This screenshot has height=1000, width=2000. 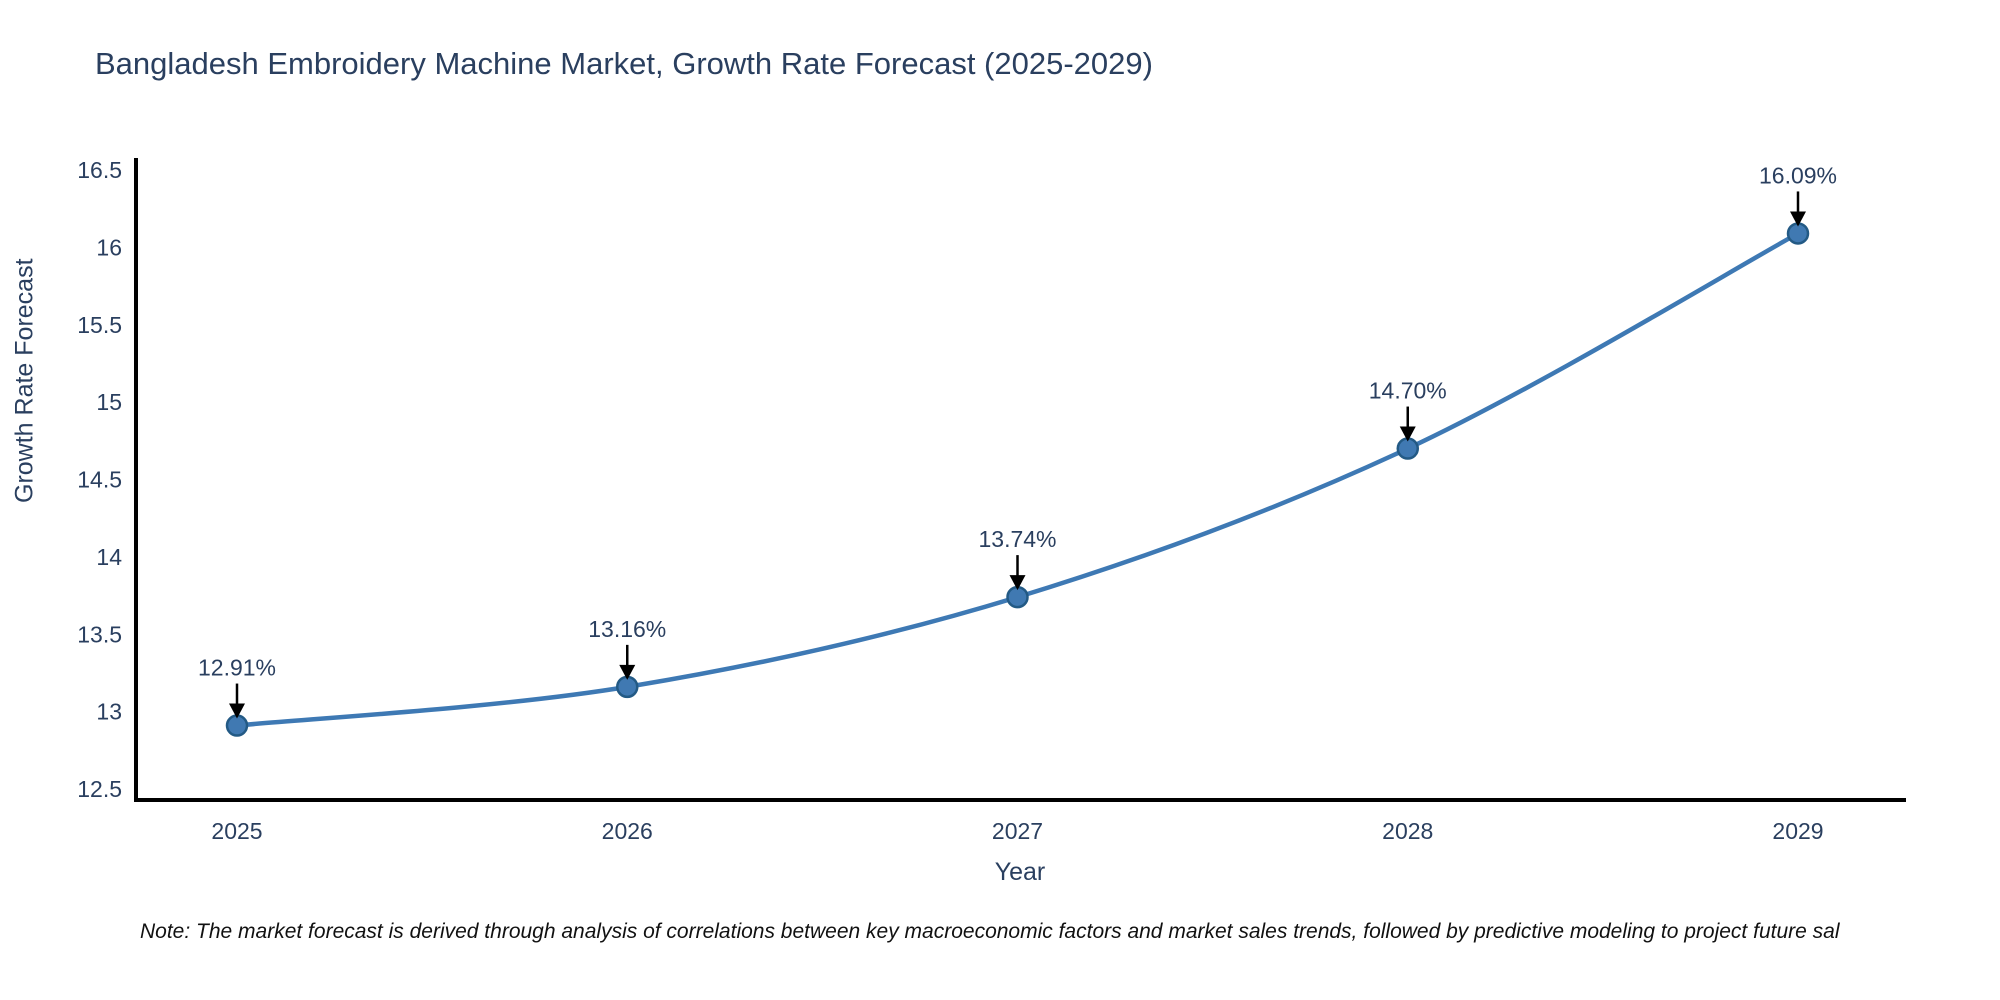 What do you see at coordinates (1017, 831) in the screenshot?
I see `x-tick-label: 2027` at bounding box center [1017, 831].